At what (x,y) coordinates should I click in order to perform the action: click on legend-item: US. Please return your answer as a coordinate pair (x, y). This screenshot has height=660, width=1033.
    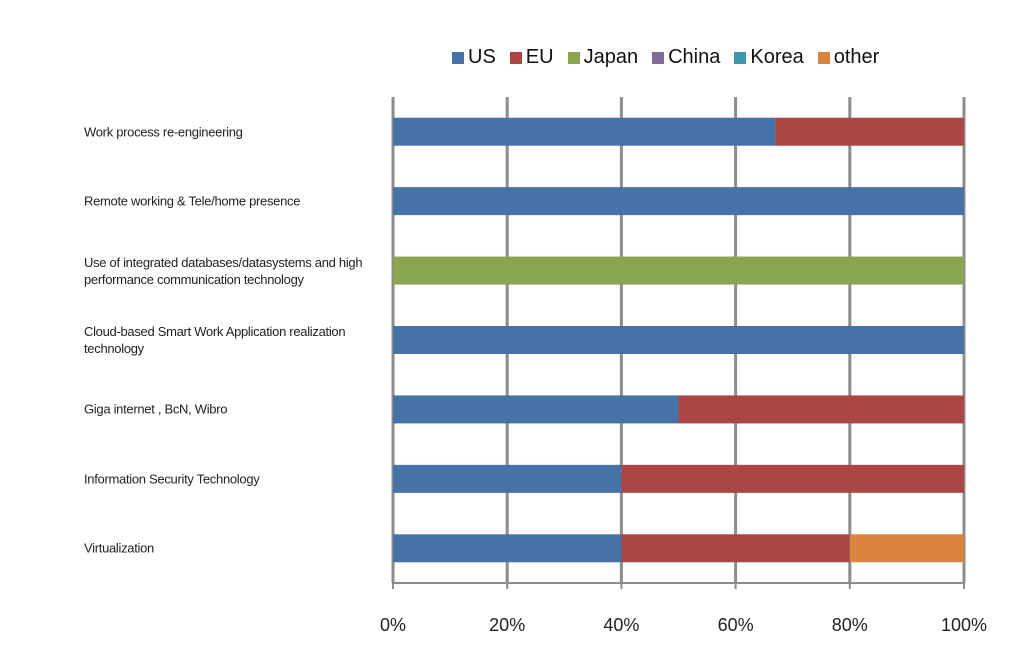
    Looking at the image, I should click on (474, 57).